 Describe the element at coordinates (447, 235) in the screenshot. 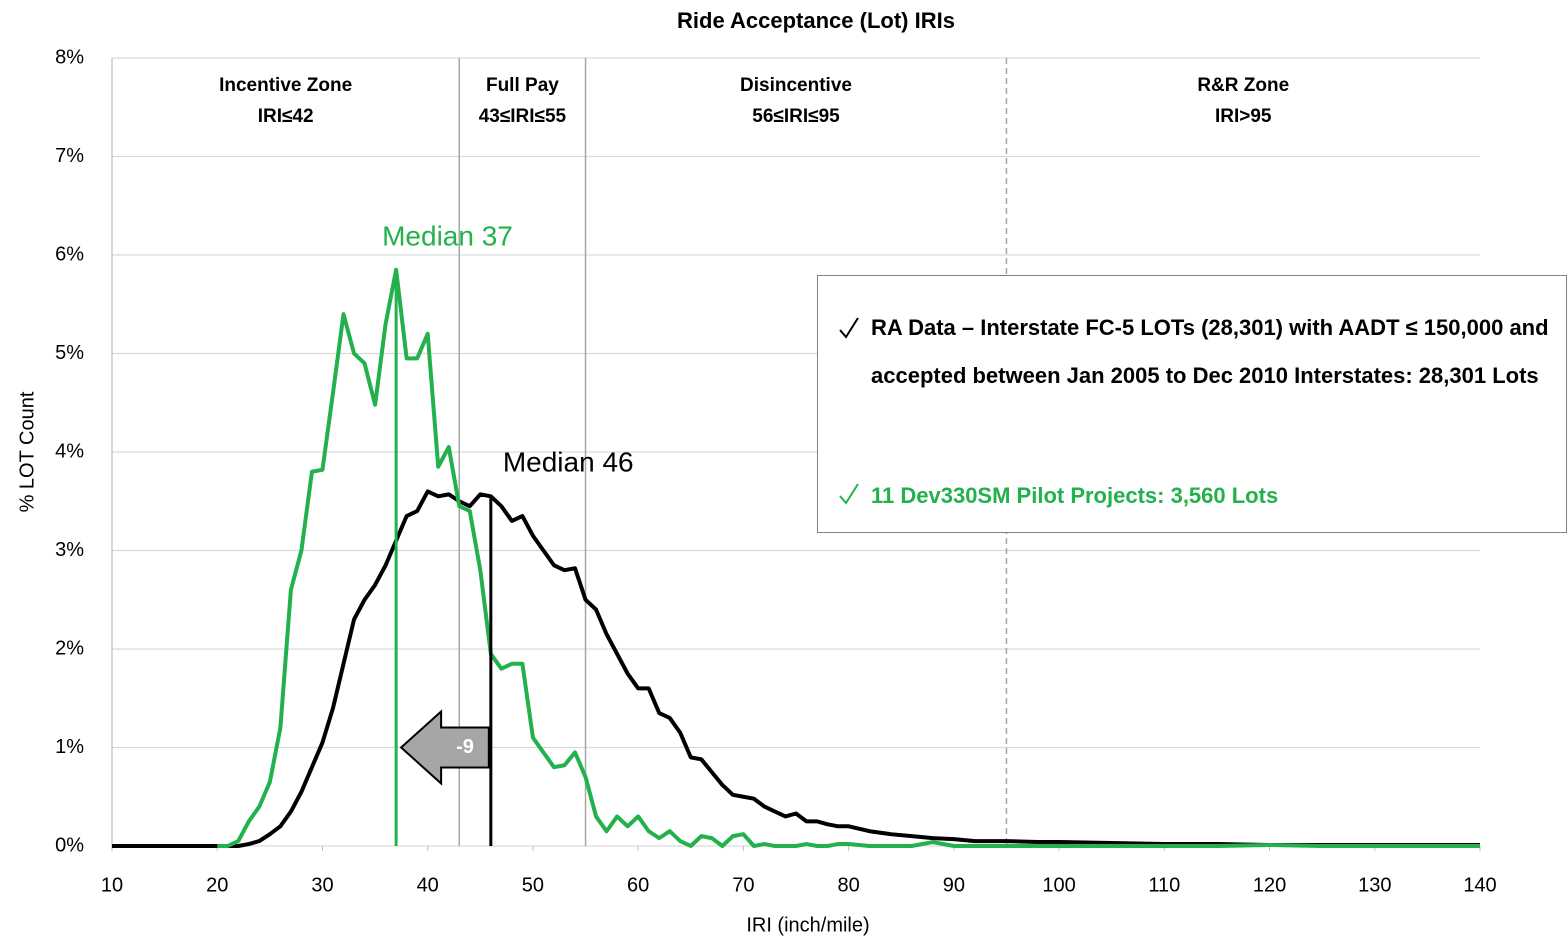

I see `median-label: Median 37` at that location.